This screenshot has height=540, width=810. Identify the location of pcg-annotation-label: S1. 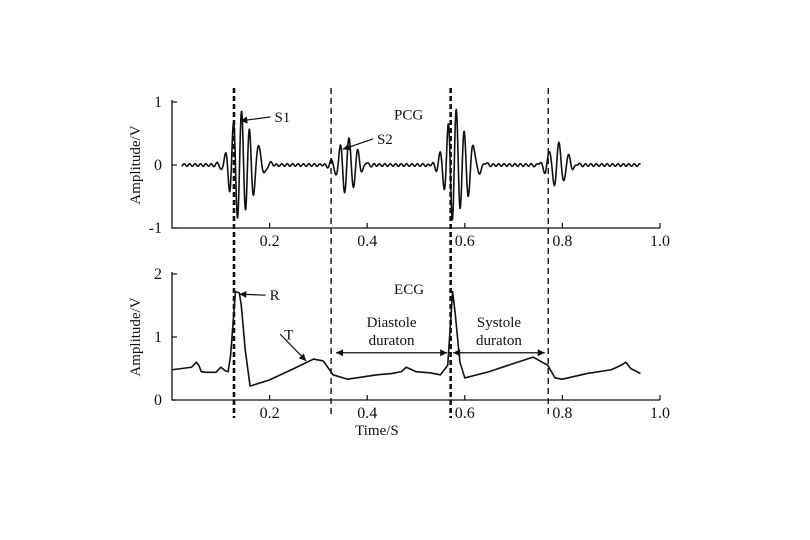
(282, 118).